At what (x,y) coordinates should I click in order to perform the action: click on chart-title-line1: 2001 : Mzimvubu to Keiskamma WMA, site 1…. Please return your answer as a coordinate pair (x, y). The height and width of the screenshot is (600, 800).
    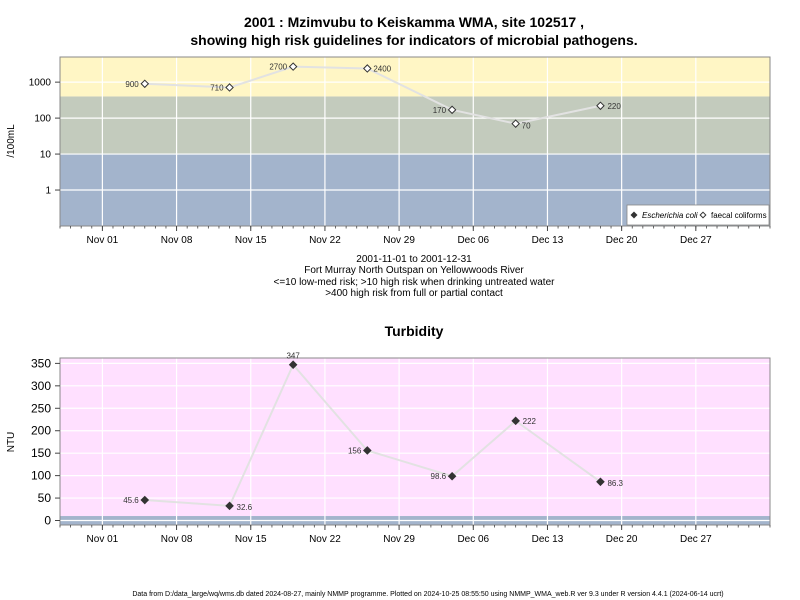
    Looking at the image, I should click on (414, 22).